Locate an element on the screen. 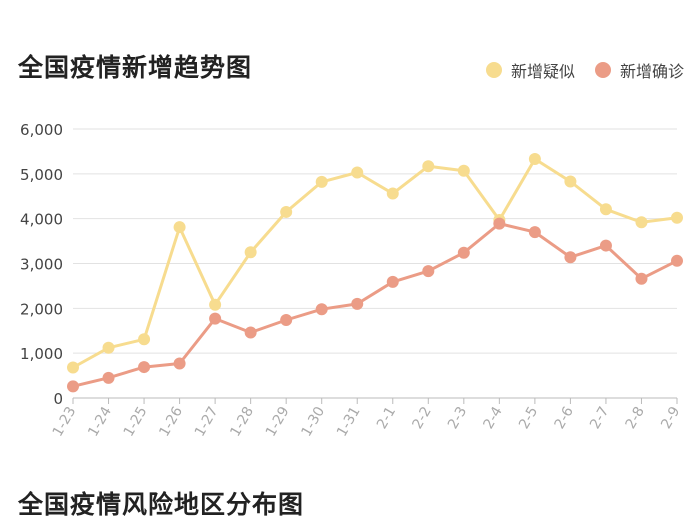 This screenshot has height=521, width=700. x-tick-label: 2-5 is located at coordinates (528, 418).